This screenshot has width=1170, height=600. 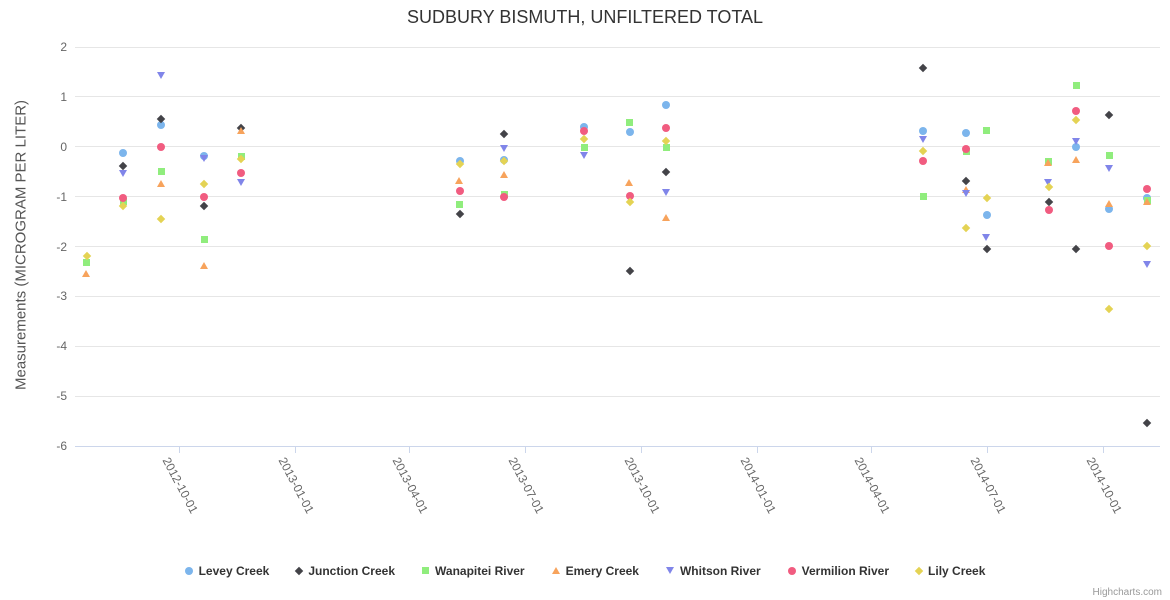 What do you see at coordinates (845, 570) in the screenshot?
I see `legend-label: Vermilion River` at bounding box center [845, 570].